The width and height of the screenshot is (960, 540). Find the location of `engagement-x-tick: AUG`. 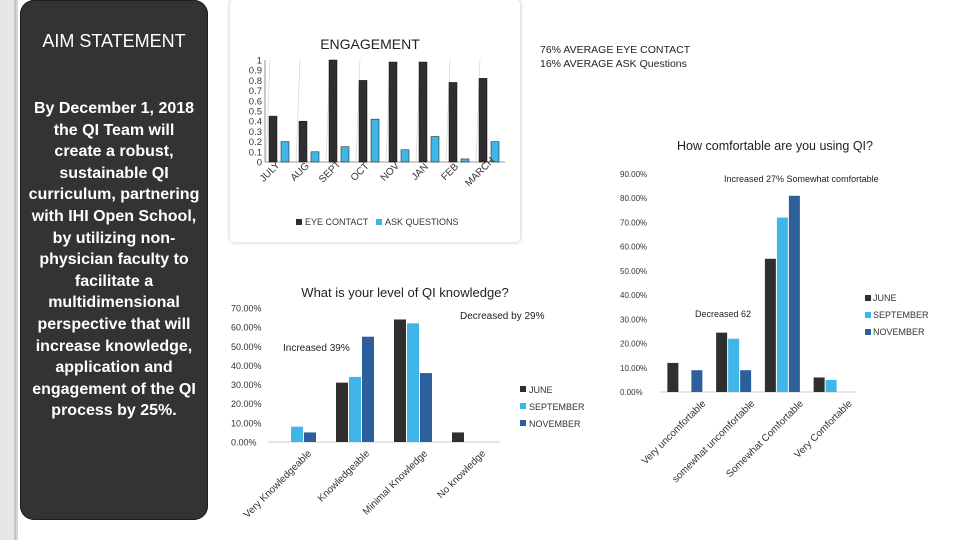

engagement-x-tick: AUG is located at coordinates (300, 172).